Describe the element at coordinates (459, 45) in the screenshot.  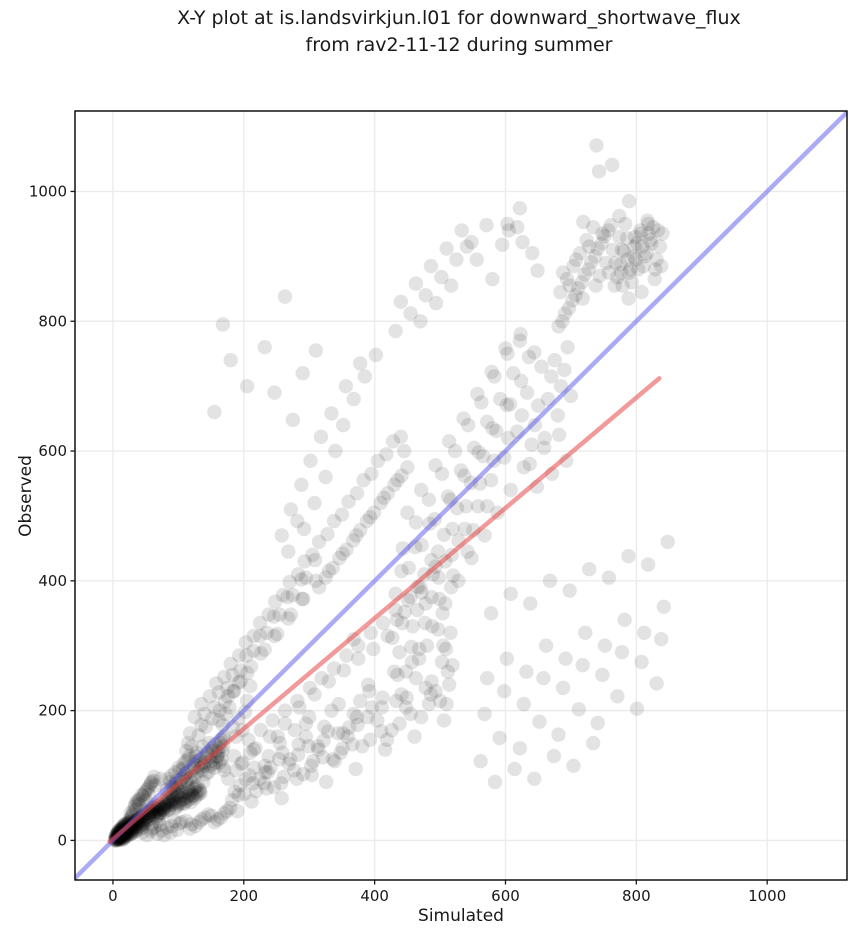
I see `chart-title-line2: from rav2-11-12 during summer` at that location.